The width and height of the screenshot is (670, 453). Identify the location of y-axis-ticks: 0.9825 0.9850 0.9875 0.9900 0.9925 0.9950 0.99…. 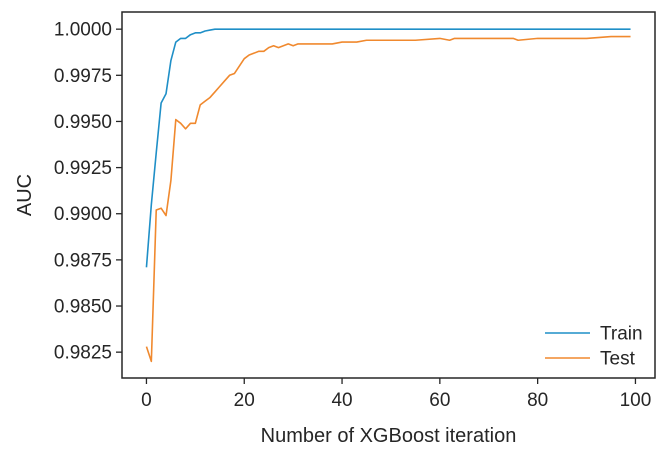
(88, 192).